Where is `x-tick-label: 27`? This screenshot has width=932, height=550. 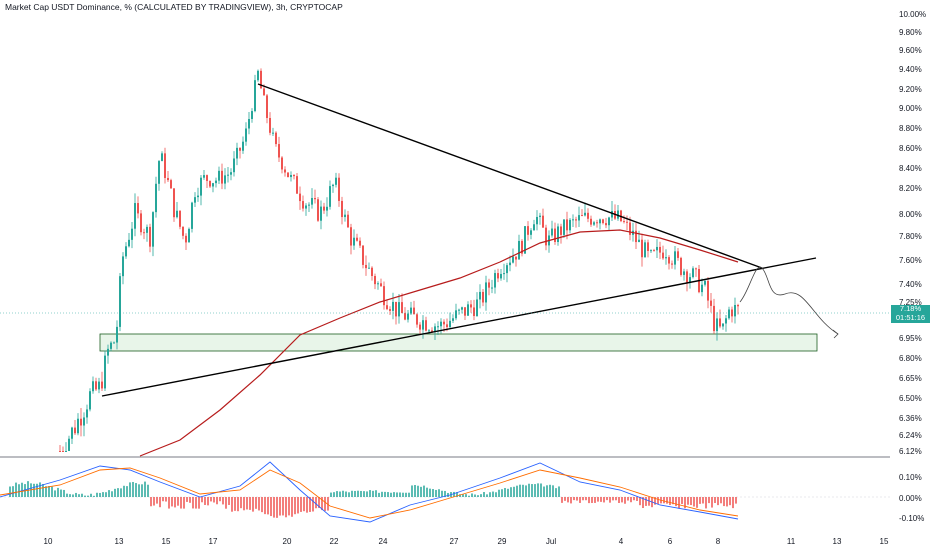 x-tick-label: 27 is located at coordinates (454, 541).